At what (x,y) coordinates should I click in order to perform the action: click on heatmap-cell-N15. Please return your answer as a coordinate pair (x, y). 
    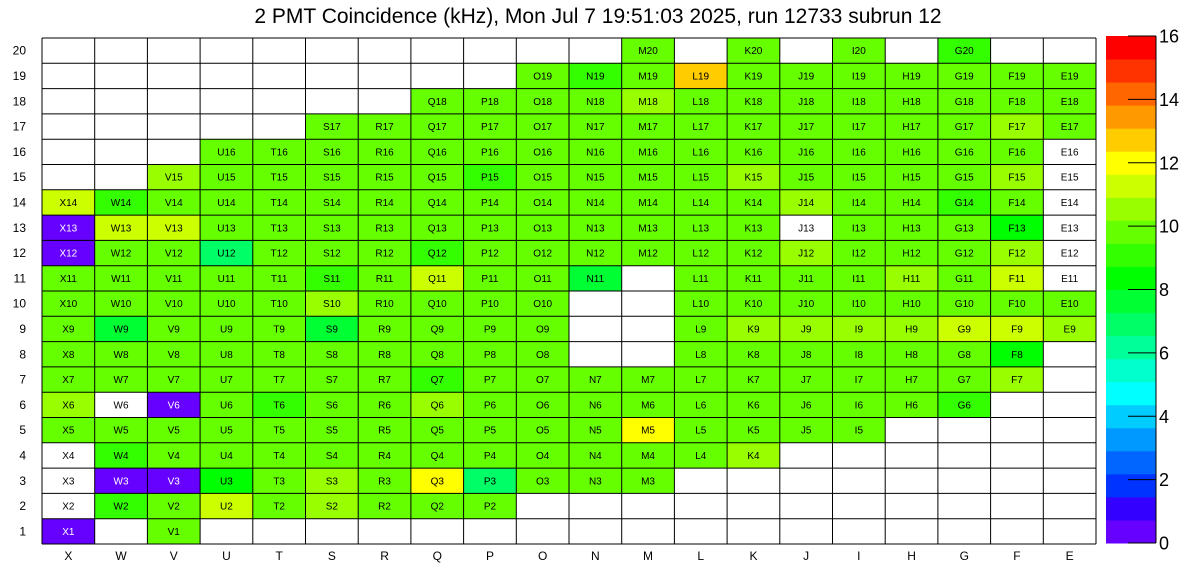
    Looking at the image, I should click on (595, 177).